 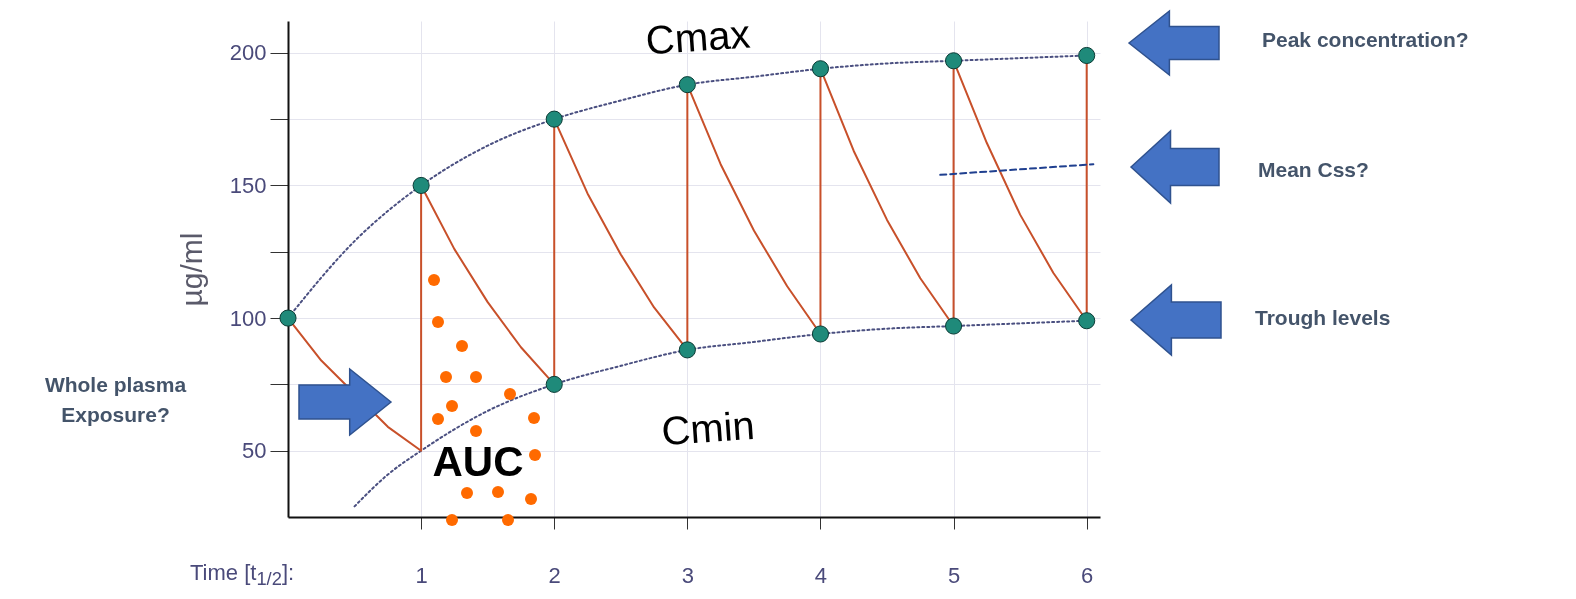 I want to click on annotation: Cmin, so click(x=708, y=428).